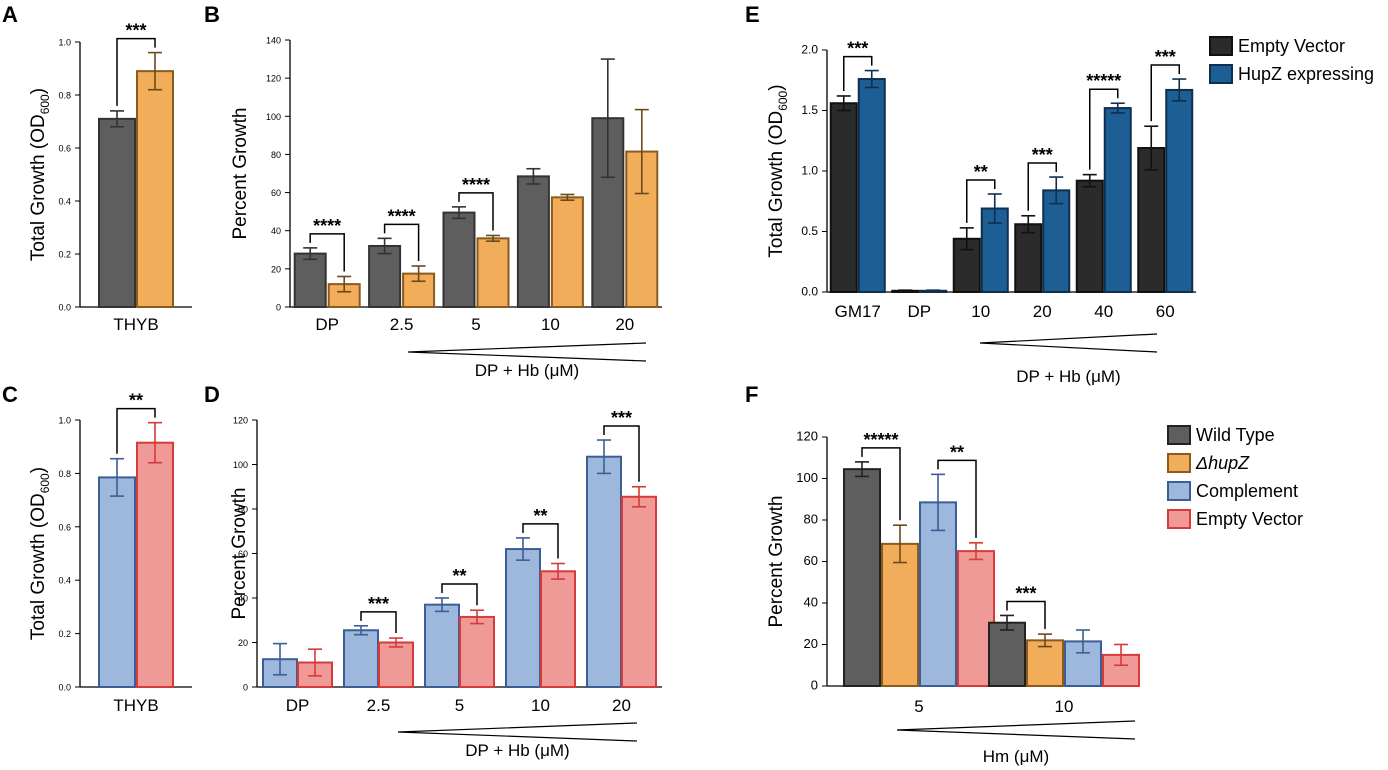 The height and width of the screenshot is (770, 1388). I want to click on y-axis-label-end: ), so click(38, 91).